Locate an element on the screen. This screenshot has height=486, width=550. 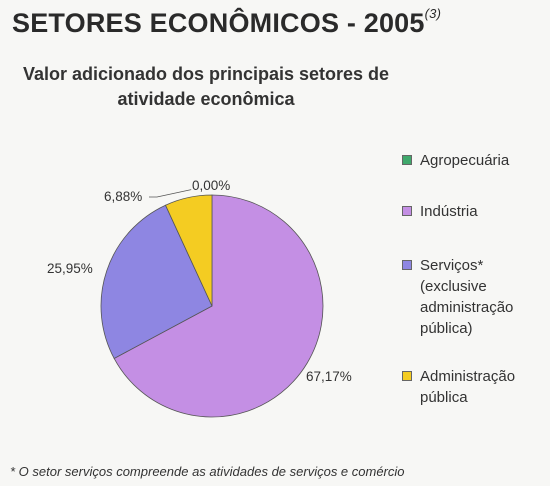
chart-title: SETORES ECONÔMICOS - 2005(3) is located at coordinates (227, 22).